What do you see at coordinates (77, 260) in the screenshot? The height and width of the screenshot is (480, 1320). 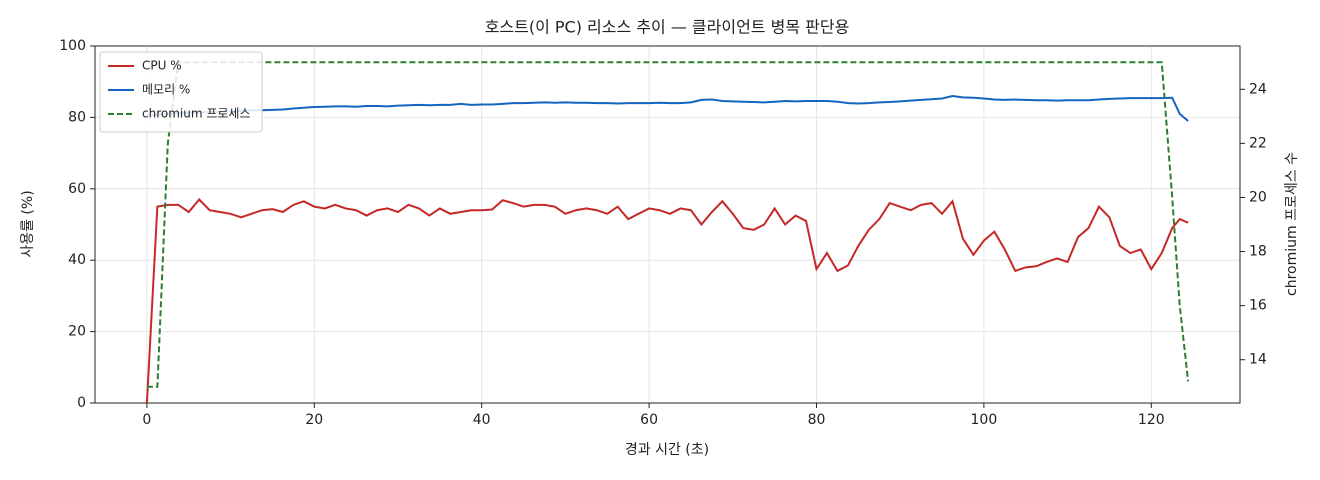 I see `y-tick-label: 40` at bounding box center [77, 260].